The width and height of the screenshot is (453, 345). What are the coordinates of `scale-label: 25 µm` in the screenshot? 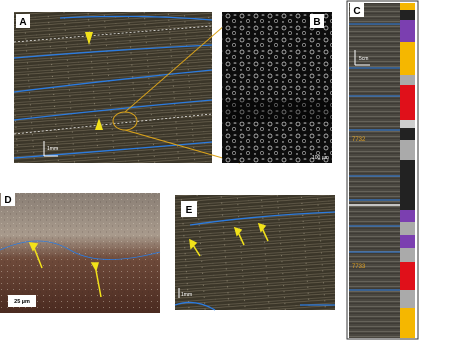 It's located at (22, 302).